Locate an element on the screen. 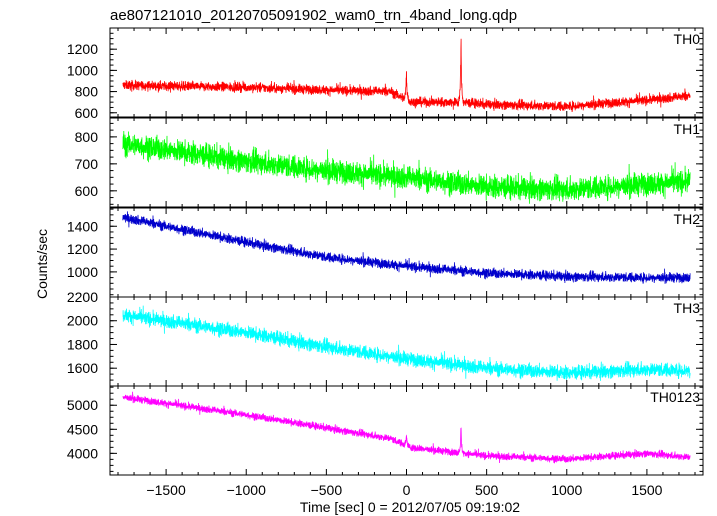 The width and height of the screenshot is (717, 516). panel-label-th2: TH2 is located at coordinates (687, 219).